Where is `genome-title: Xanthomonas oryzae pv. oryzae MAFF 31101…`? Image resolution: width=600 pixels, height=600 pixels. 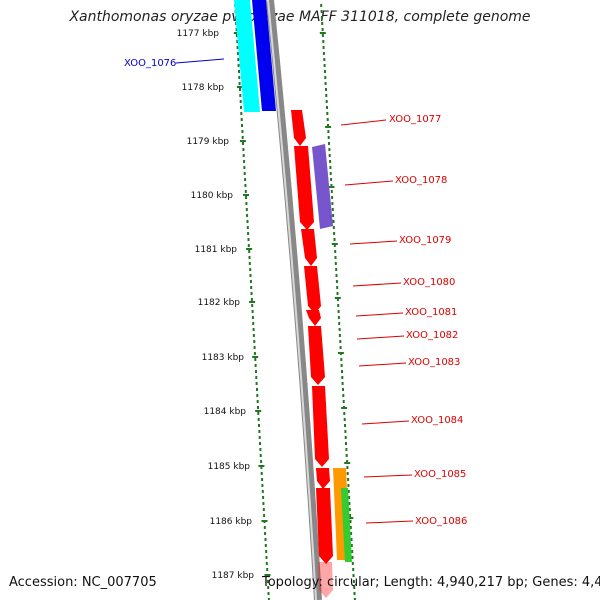 genome-title: Xanthomonas oryzae pv. oryzae MAFF 31101… is located at coordinates (300, 17).